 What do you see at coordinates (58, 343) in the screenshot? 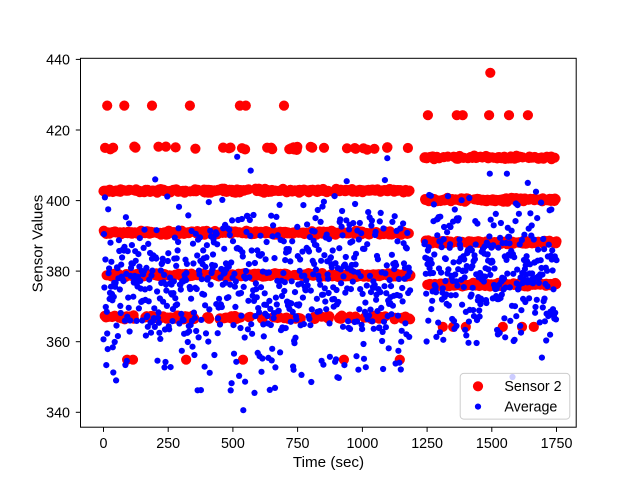
I see `svg-text: 360` at bounding box center [58, 343].